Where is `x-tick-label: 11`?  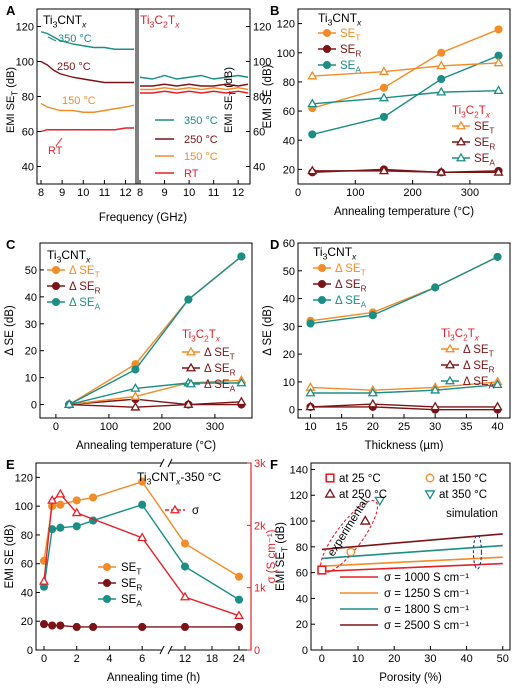 x-tick-label: 11 is located at coordinates (213, 193).